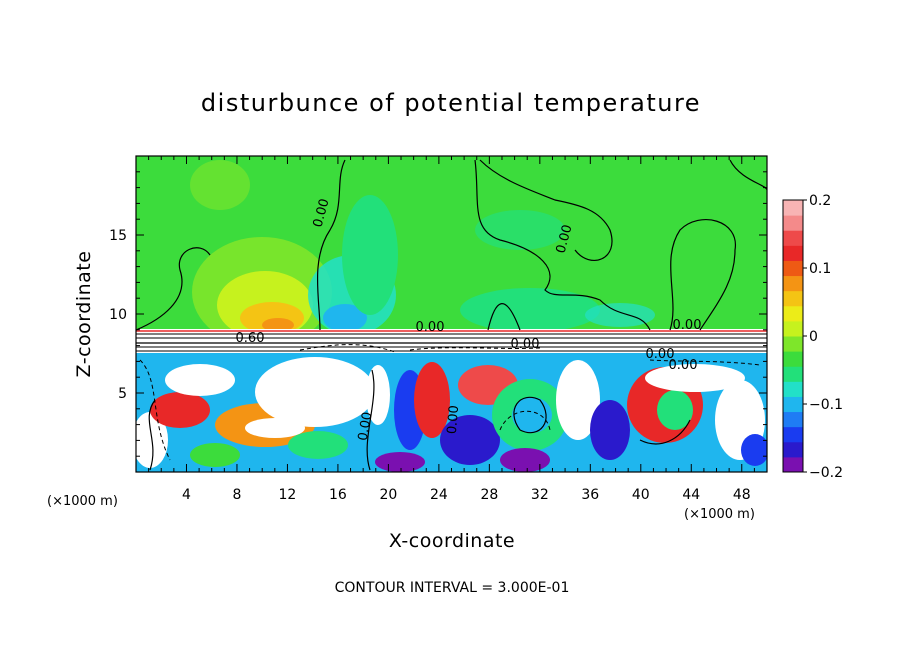 The image size is (904, 654). Describe the element at coordinates (452, 588) in the screenshot. I see `contour-interval-note: CONTOUR INTERVAL = 3.000E-01` at that location.